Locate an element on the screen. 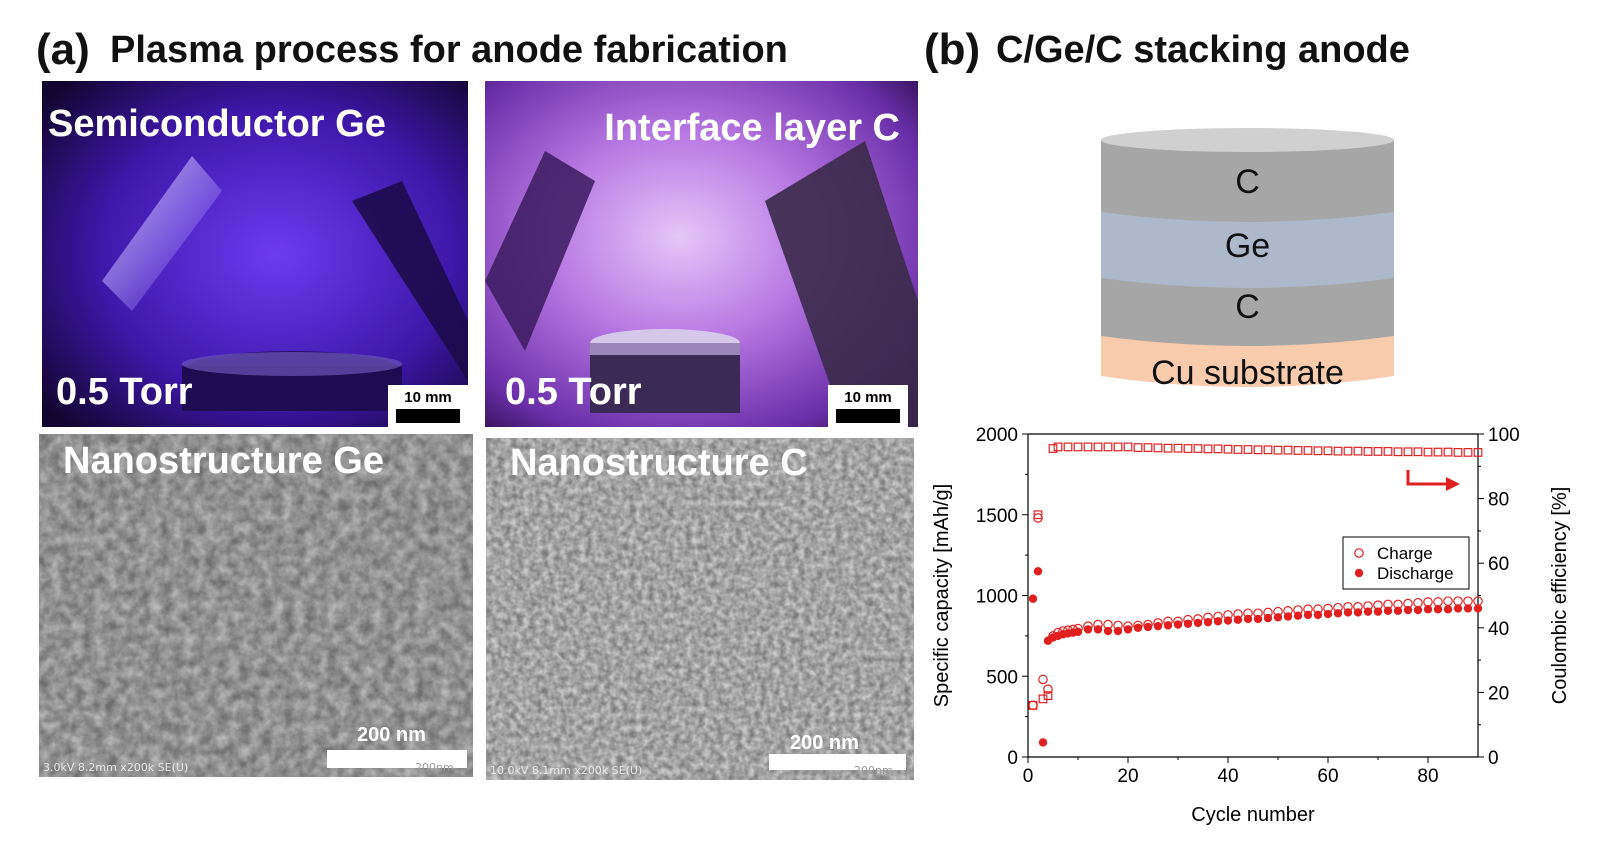 This screenshot has height=846, width=1600. y-tick-label: 500 is located at coordinates (1002, 677).